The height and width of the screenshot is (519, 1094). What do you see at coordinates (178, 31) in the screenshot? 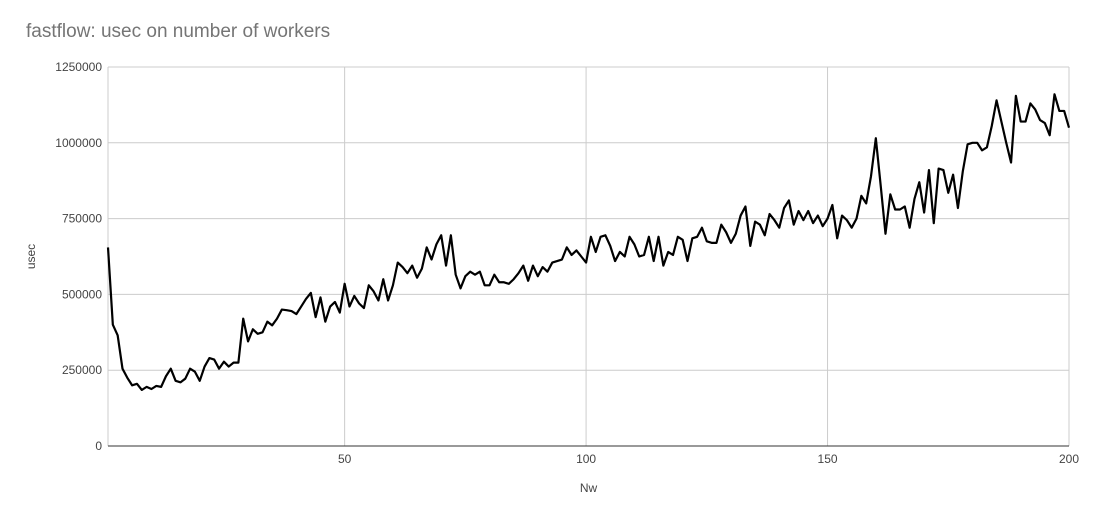
I see `chart-title: fastflow: usec on number of workers` at bounding box center [178, 31].